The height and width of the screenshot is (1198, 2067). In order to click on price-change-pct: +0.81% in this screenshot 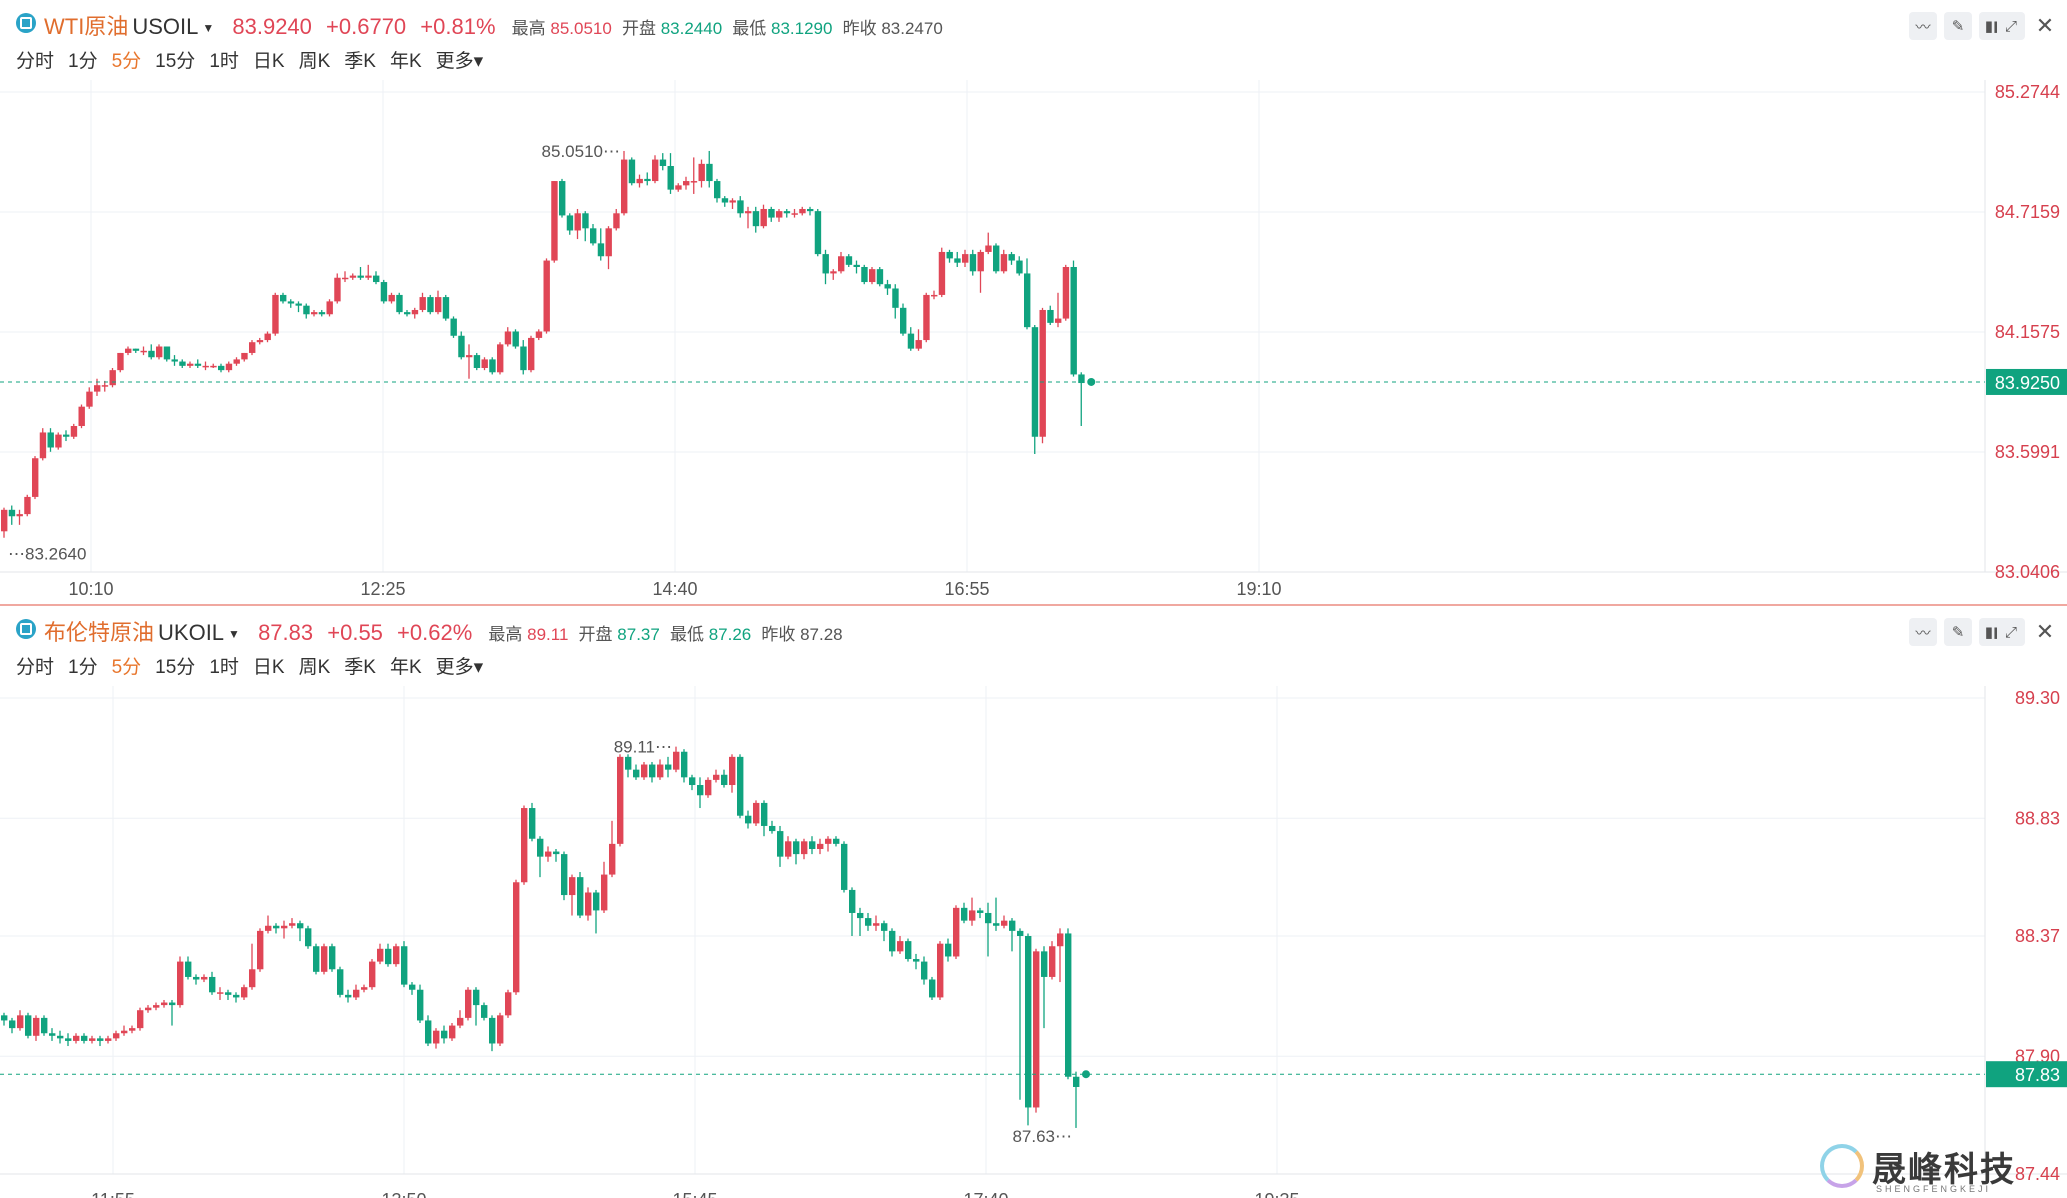, I will do `click(458, 26)`.